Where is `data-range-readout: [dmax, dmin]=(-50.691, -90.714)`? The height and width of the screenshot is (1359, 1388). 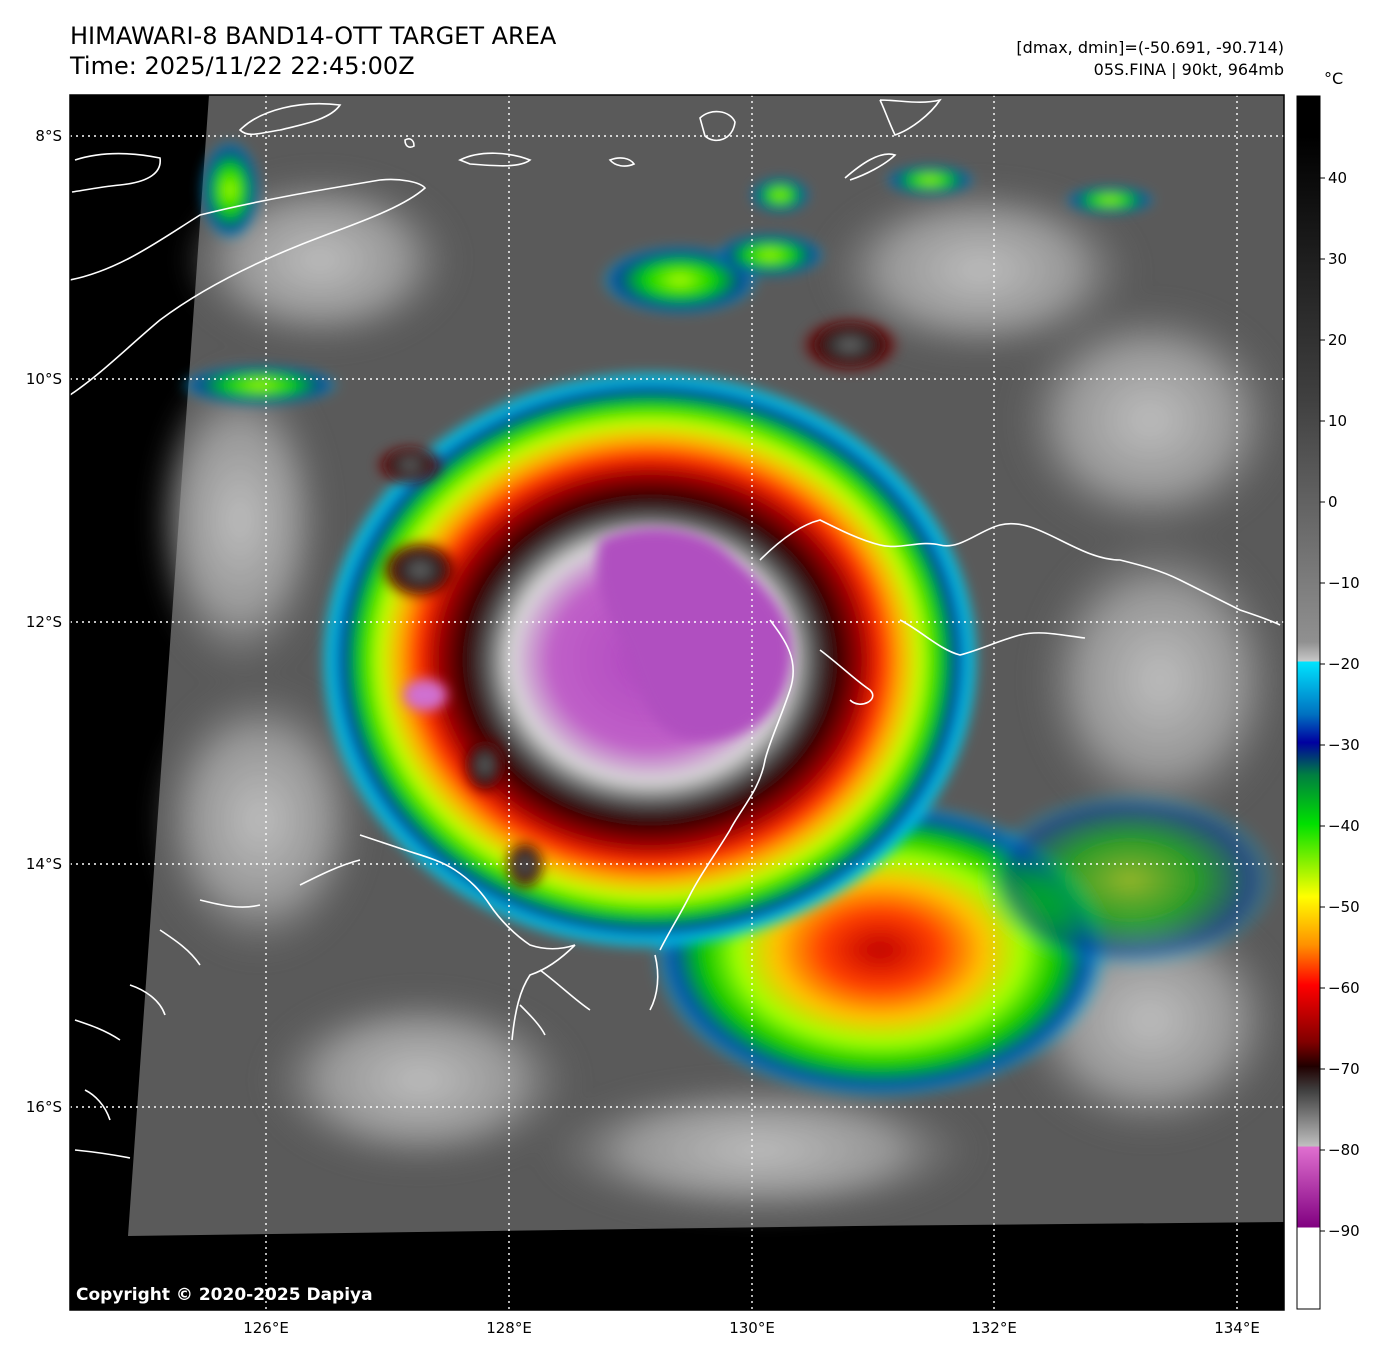
data-range-readout: [dmax, dmin]=(-50.691, -90.714) is located at coordinates (1150, 47).